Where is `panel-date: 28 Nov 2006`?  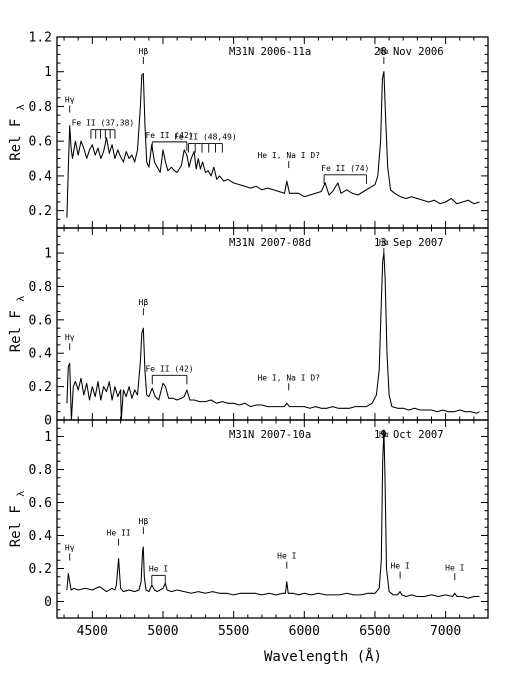 panel-date: 28 Nov 2006 is located at coordinates (409, 52).